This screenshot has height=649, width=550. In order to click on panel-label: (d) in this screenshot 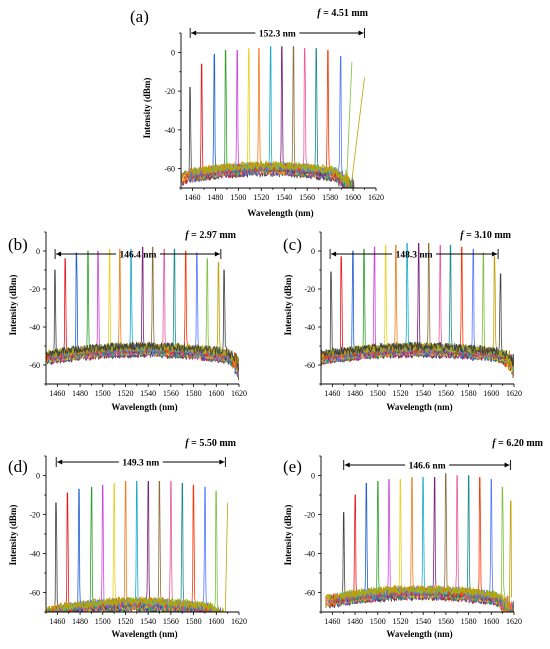, I will do `click(18, 466)`.